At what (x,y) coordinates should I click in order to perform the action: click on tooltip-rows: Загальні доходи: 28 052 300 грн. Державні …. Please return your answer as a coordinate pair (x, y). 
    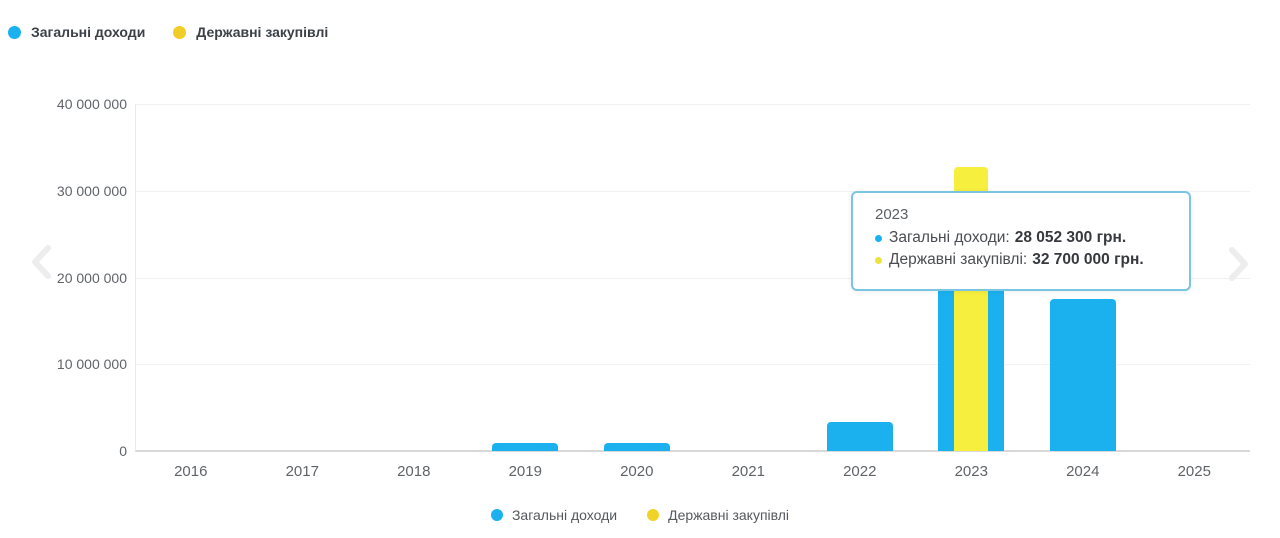
    Looking at the image, I should click on (1024, 249).